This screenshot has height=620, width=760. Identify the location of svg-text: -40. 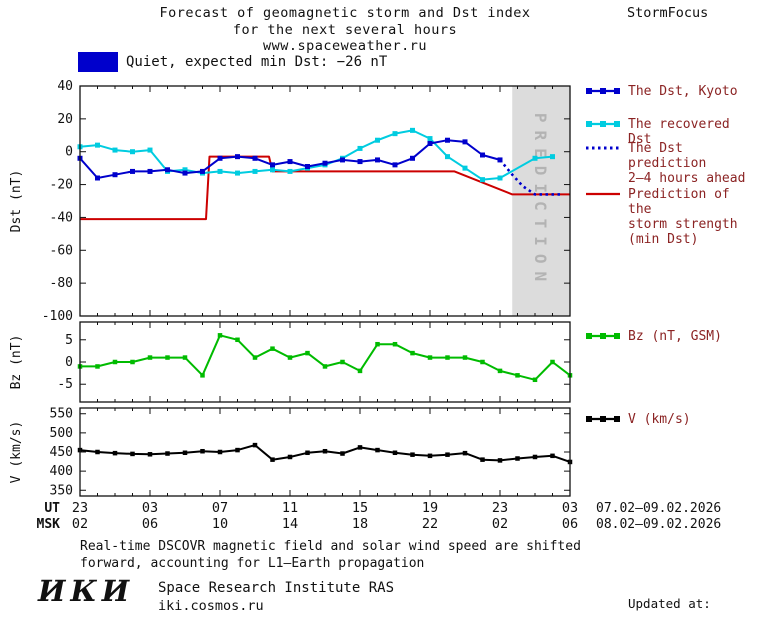
(61, 217).